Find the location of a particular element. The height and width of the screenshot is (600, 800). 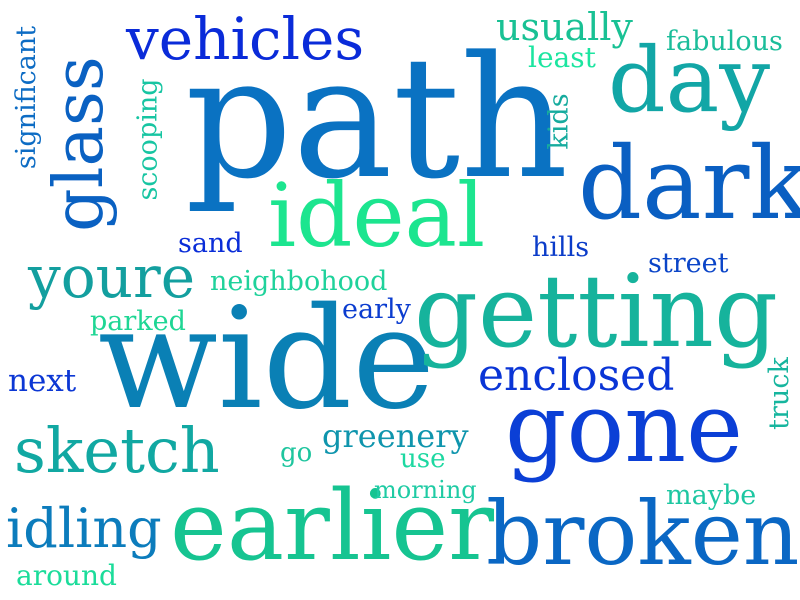

word-kids: kids is located at coordinates (559, 121).